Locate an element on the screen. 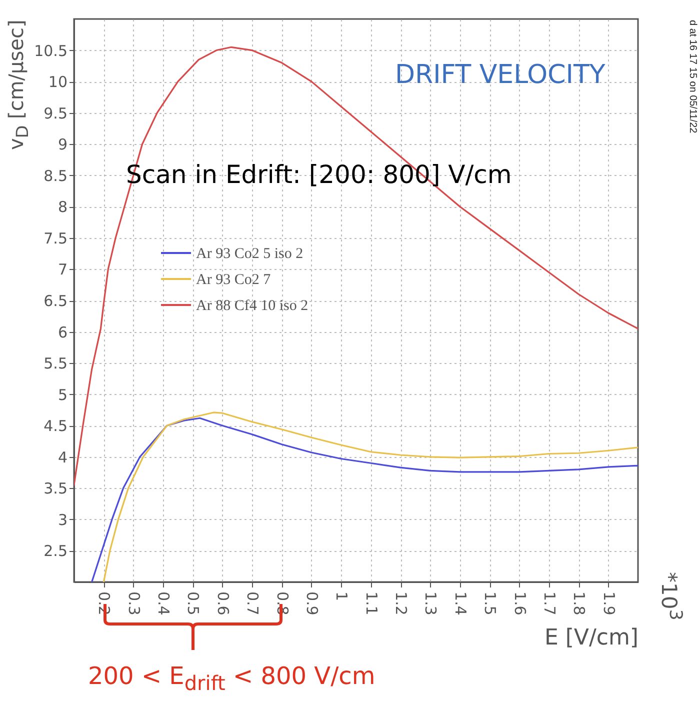 The image size is (700, 710). y-tick-label: 5 is located at coordinates (63, 395).